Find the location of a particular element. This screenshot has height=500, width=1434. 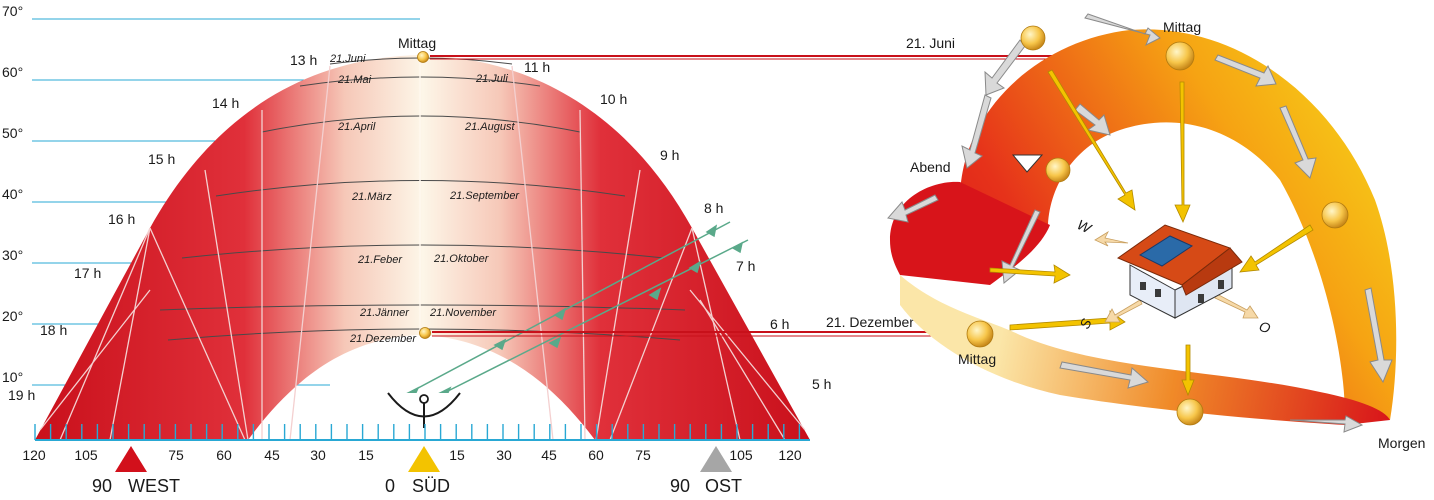

altitude-label: 70° is located at coordinates (12, 11).